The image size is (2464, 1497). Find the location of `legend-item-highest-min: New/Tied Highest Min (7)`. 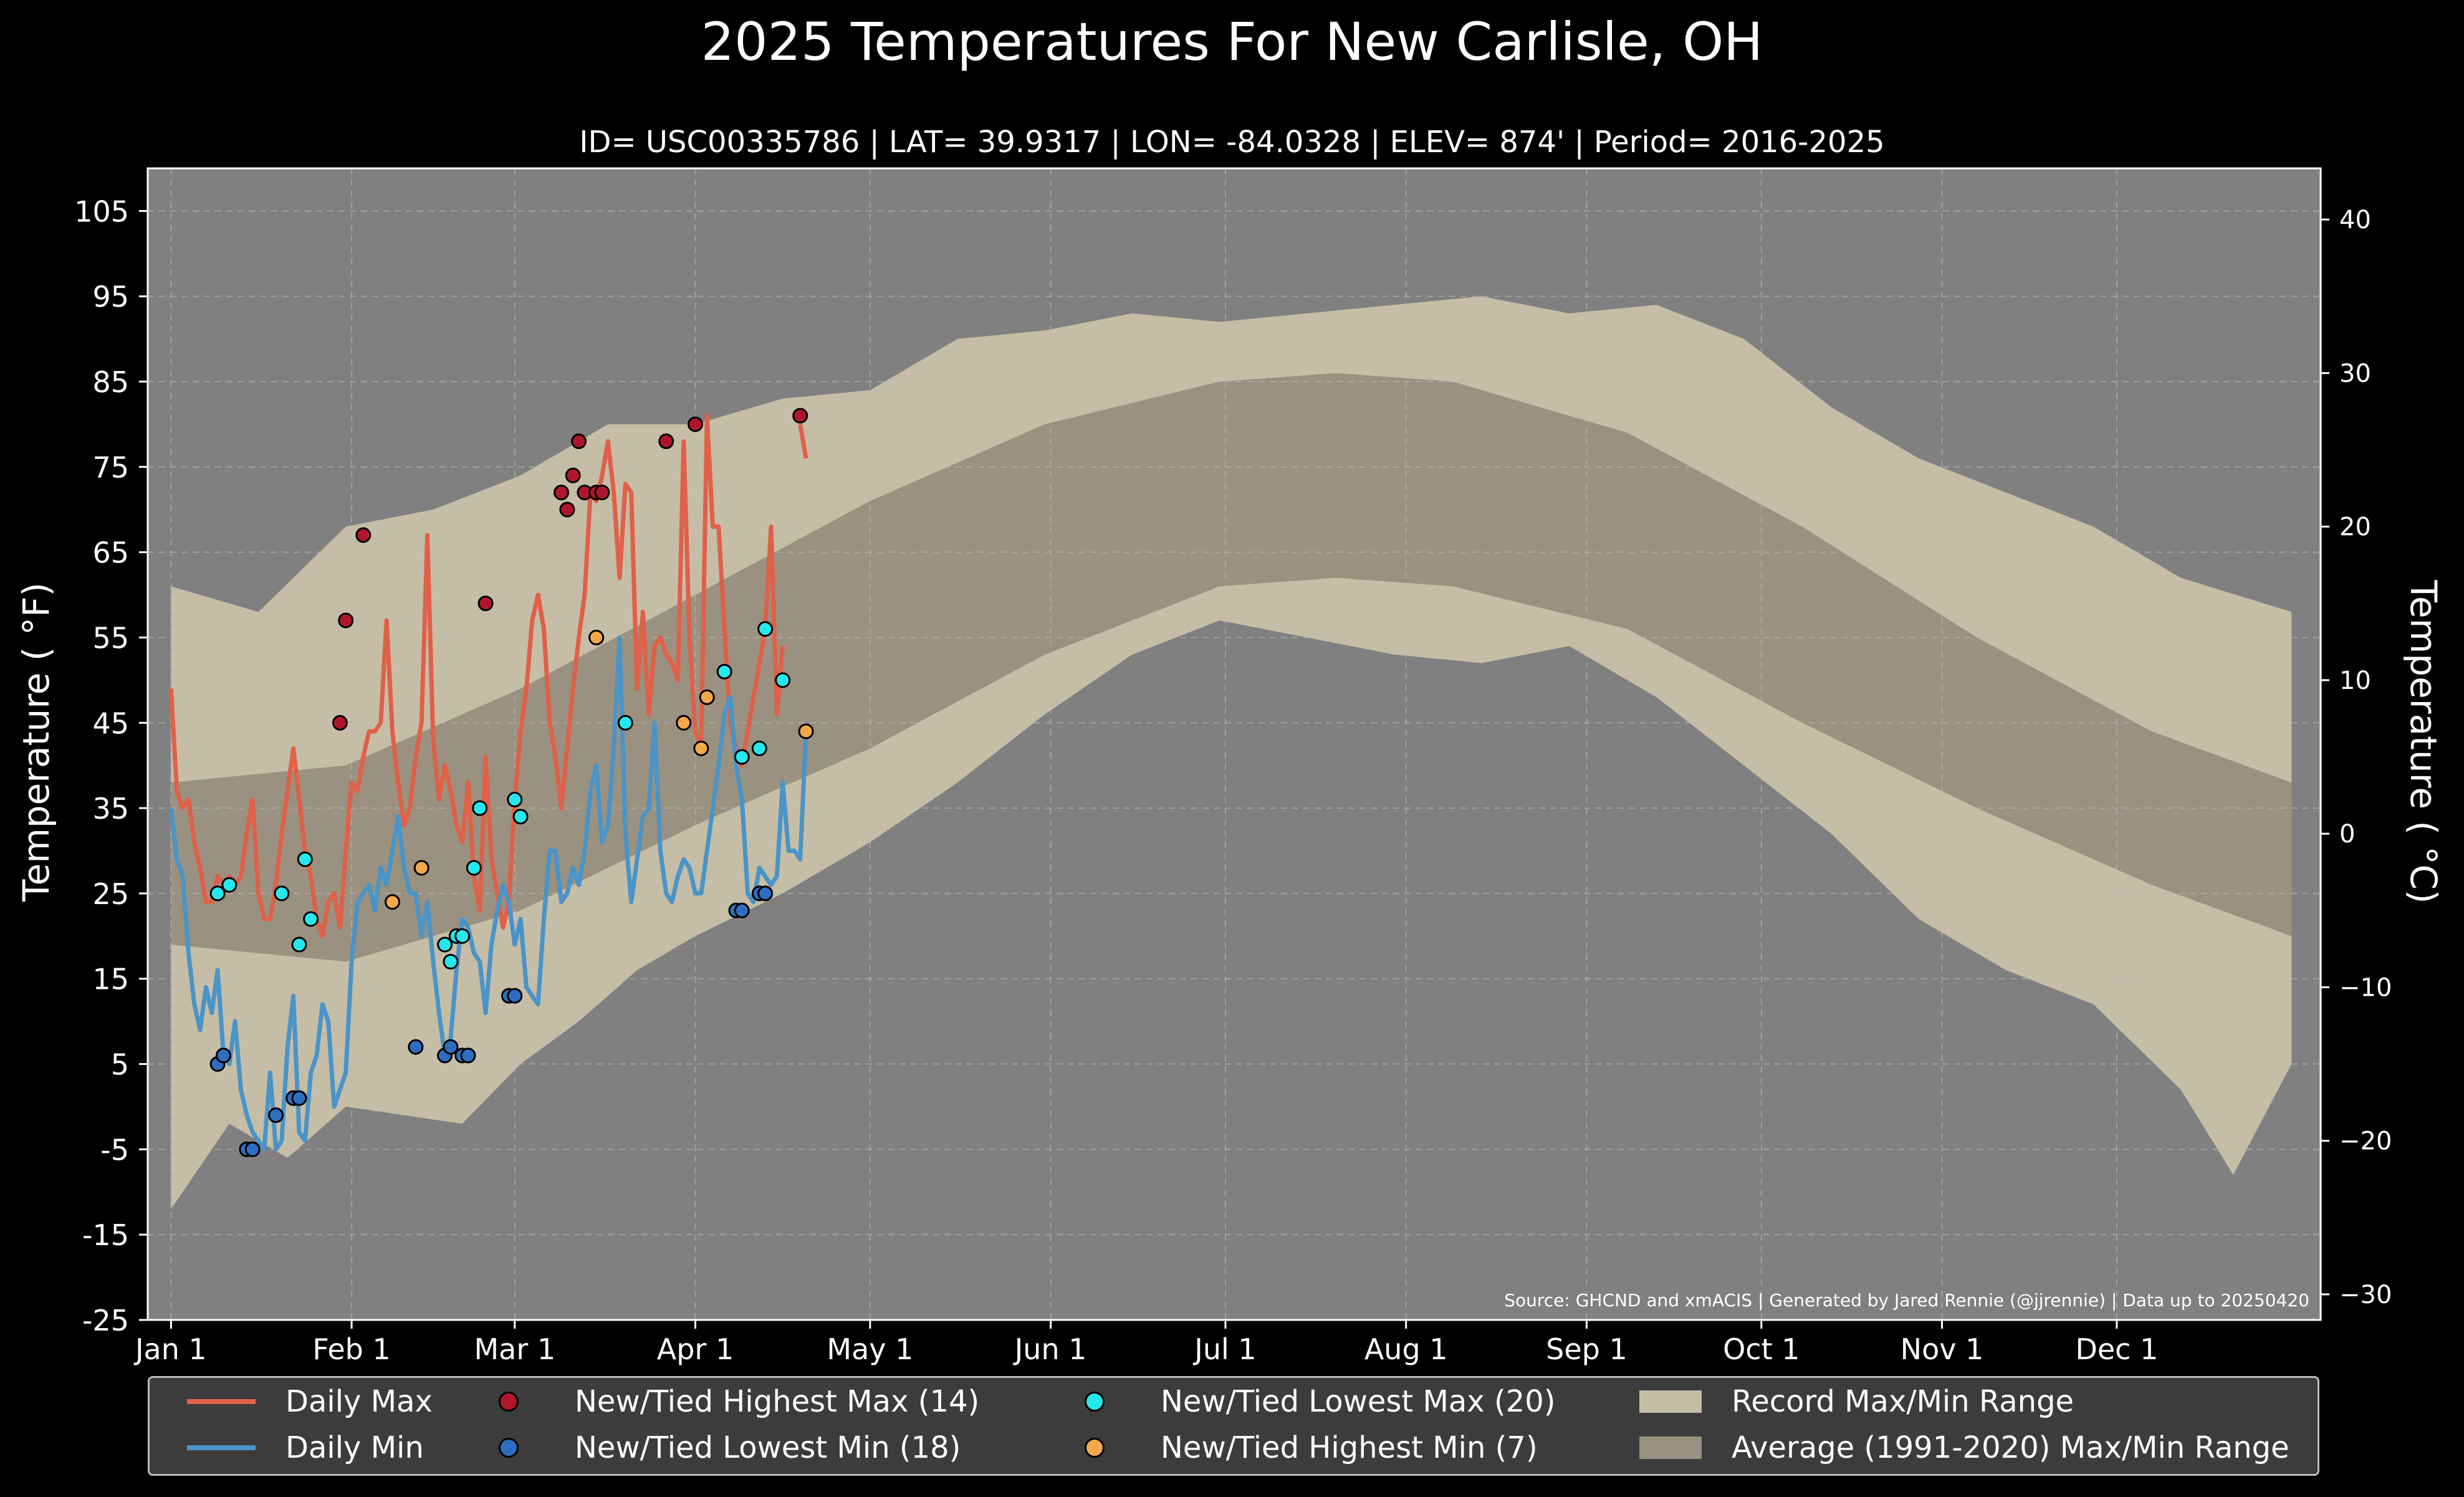

legend-item-highest-min: New/Tied Highest Min (7) is located at coordinates (1299, 1447).